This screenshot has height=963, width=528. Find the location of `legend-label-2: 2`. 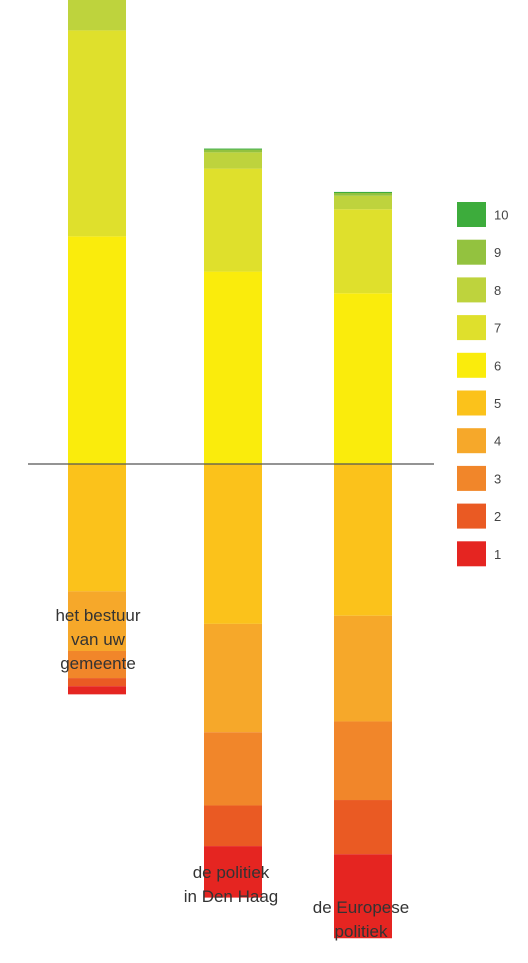

legend-label-2: 2 is located at coordinates (497, 516).